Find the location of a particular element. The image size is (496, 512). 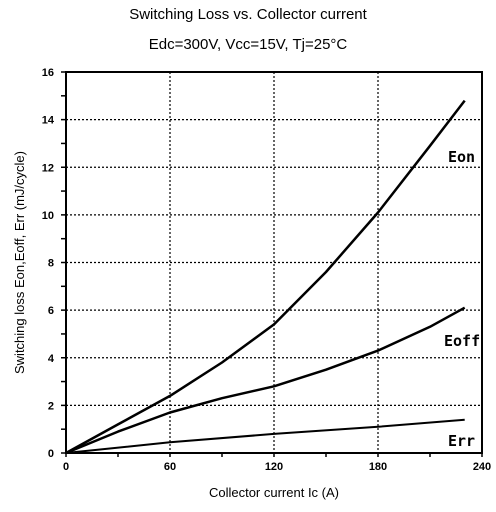

x-tick-label: 120 is located at coordinates (274, 467).